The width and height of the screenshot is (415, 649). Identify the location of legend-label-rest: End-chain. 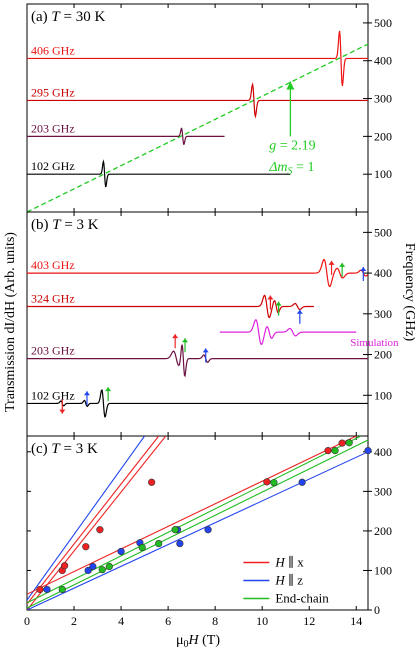
(302, 598).